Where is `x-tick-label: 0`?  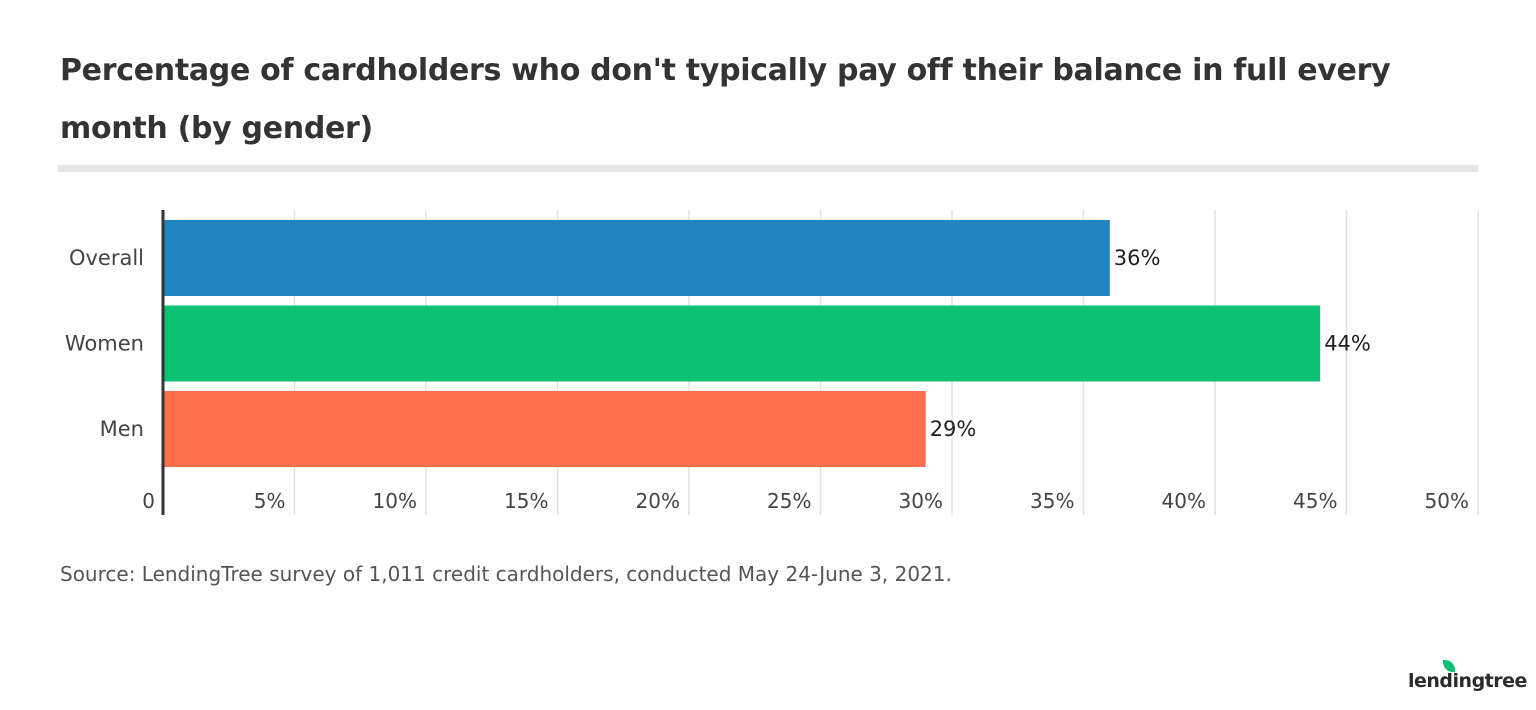
x-tick-label: 0 is located at coordinates (148, 501).